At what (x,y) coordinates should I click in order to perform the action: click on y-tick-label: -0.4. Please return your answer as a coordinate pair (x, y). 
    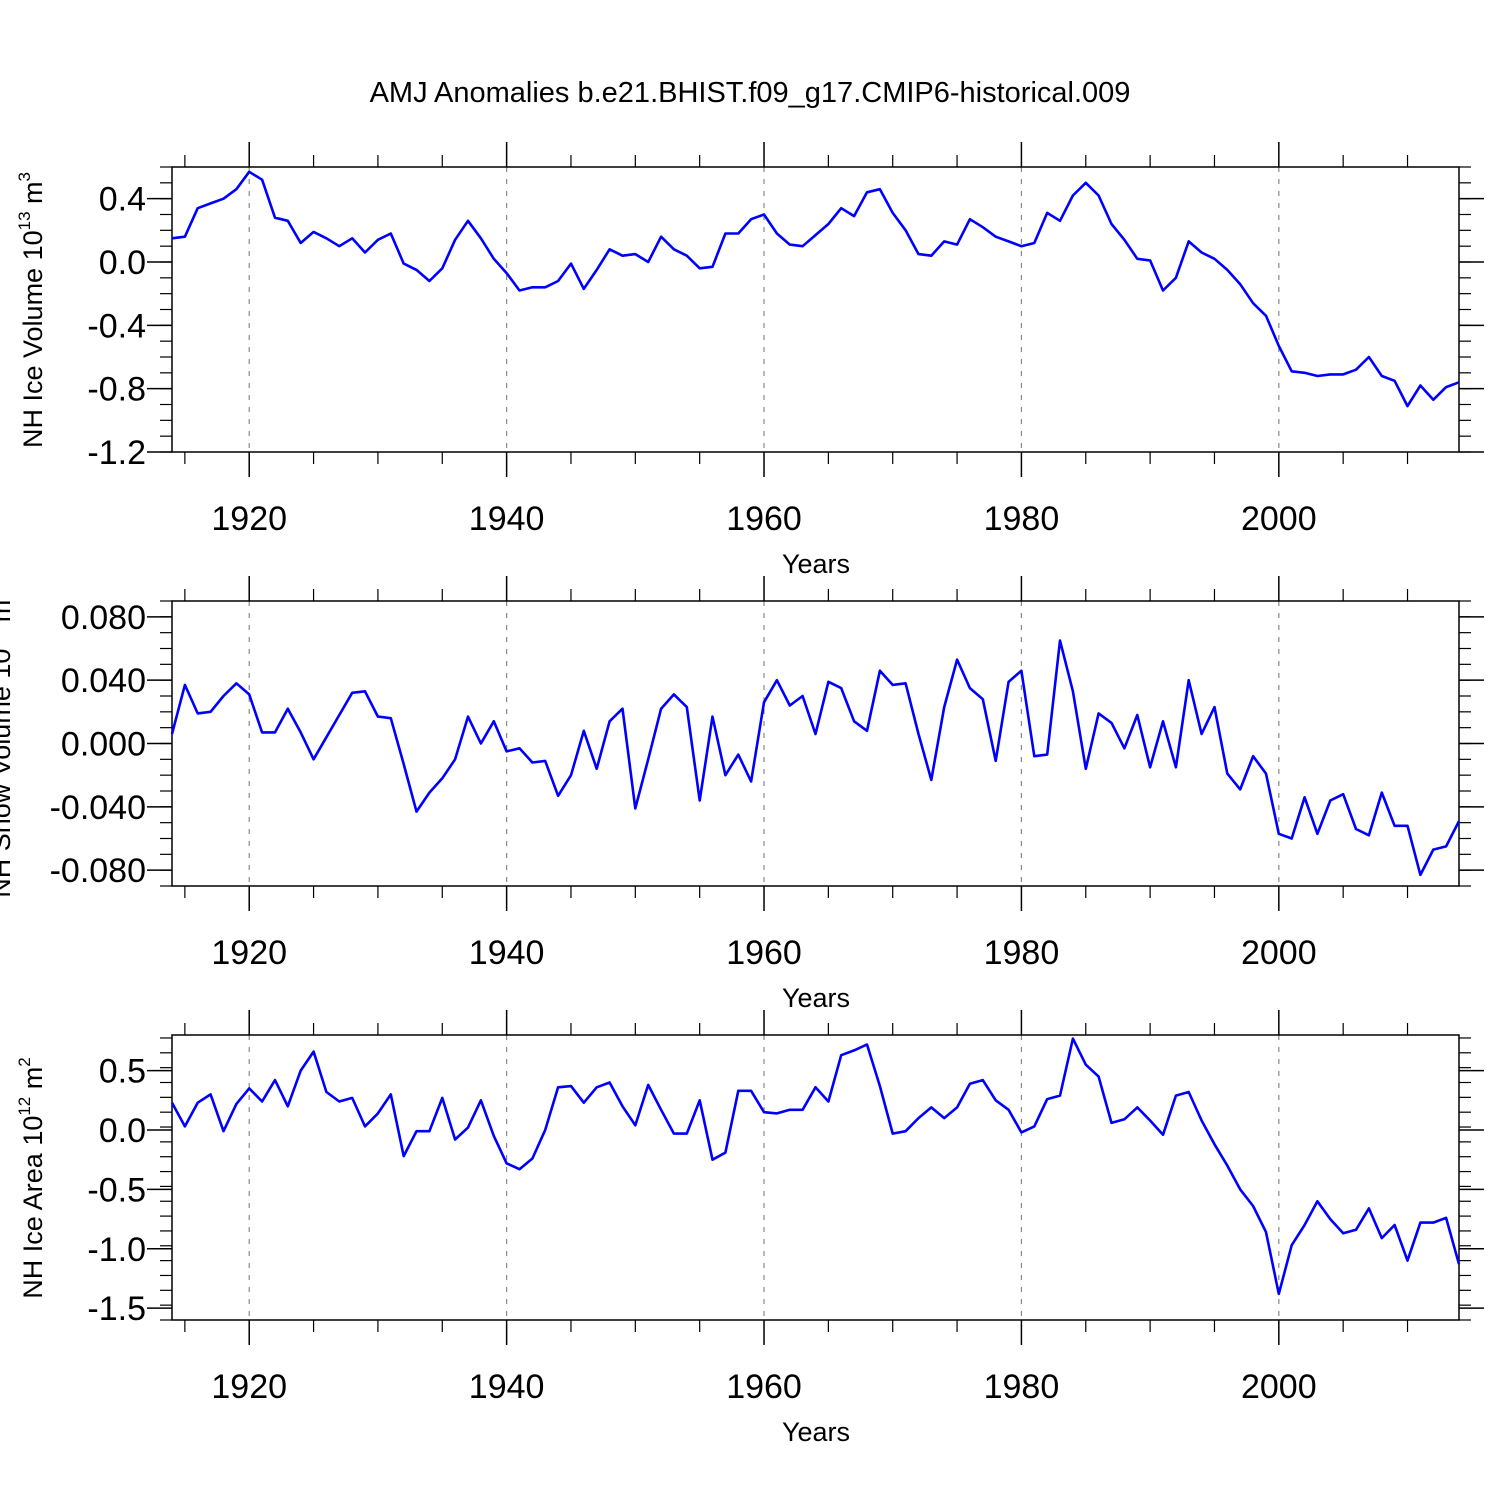
    Looking at the image, I should click on (116, 326).